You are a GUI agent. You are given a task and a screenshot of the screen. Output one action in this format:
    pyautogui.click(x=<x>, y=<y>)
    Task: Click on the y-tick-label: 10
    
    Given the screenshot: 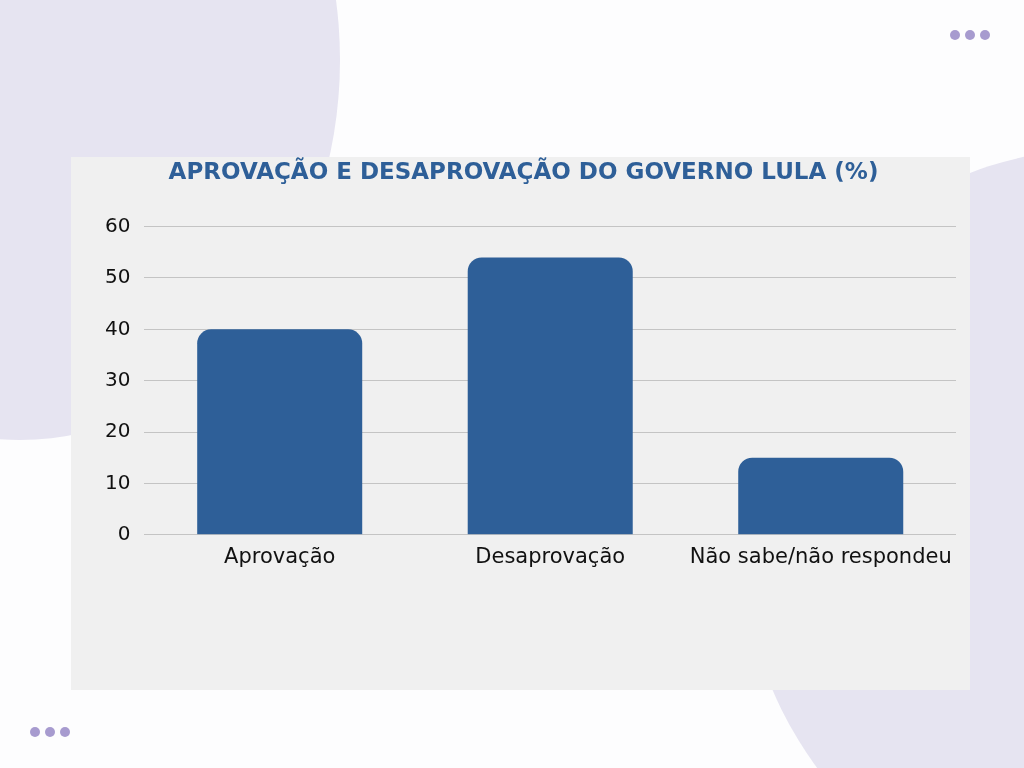 What is the action you would take?
    pyautogui.click(x=118, y=481)
    